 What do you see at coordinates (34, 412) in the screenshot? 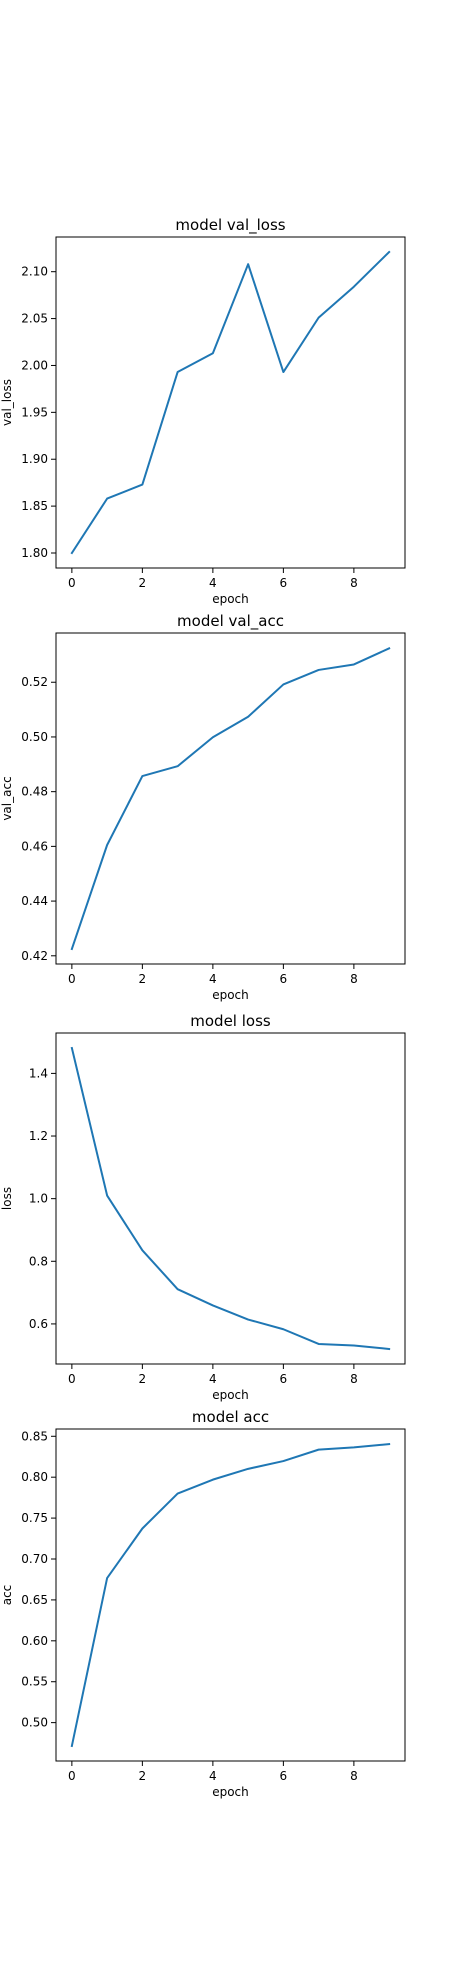
I see `y-tick-label: 1.95` at bounding box center [34, 412].